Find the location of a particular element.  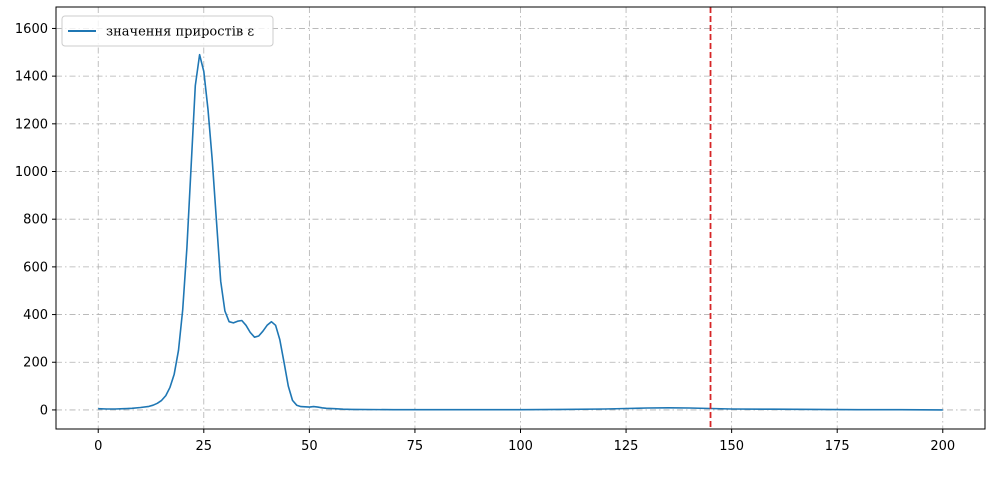

x-tick-label: 75 is located at coordinates (415, 446).